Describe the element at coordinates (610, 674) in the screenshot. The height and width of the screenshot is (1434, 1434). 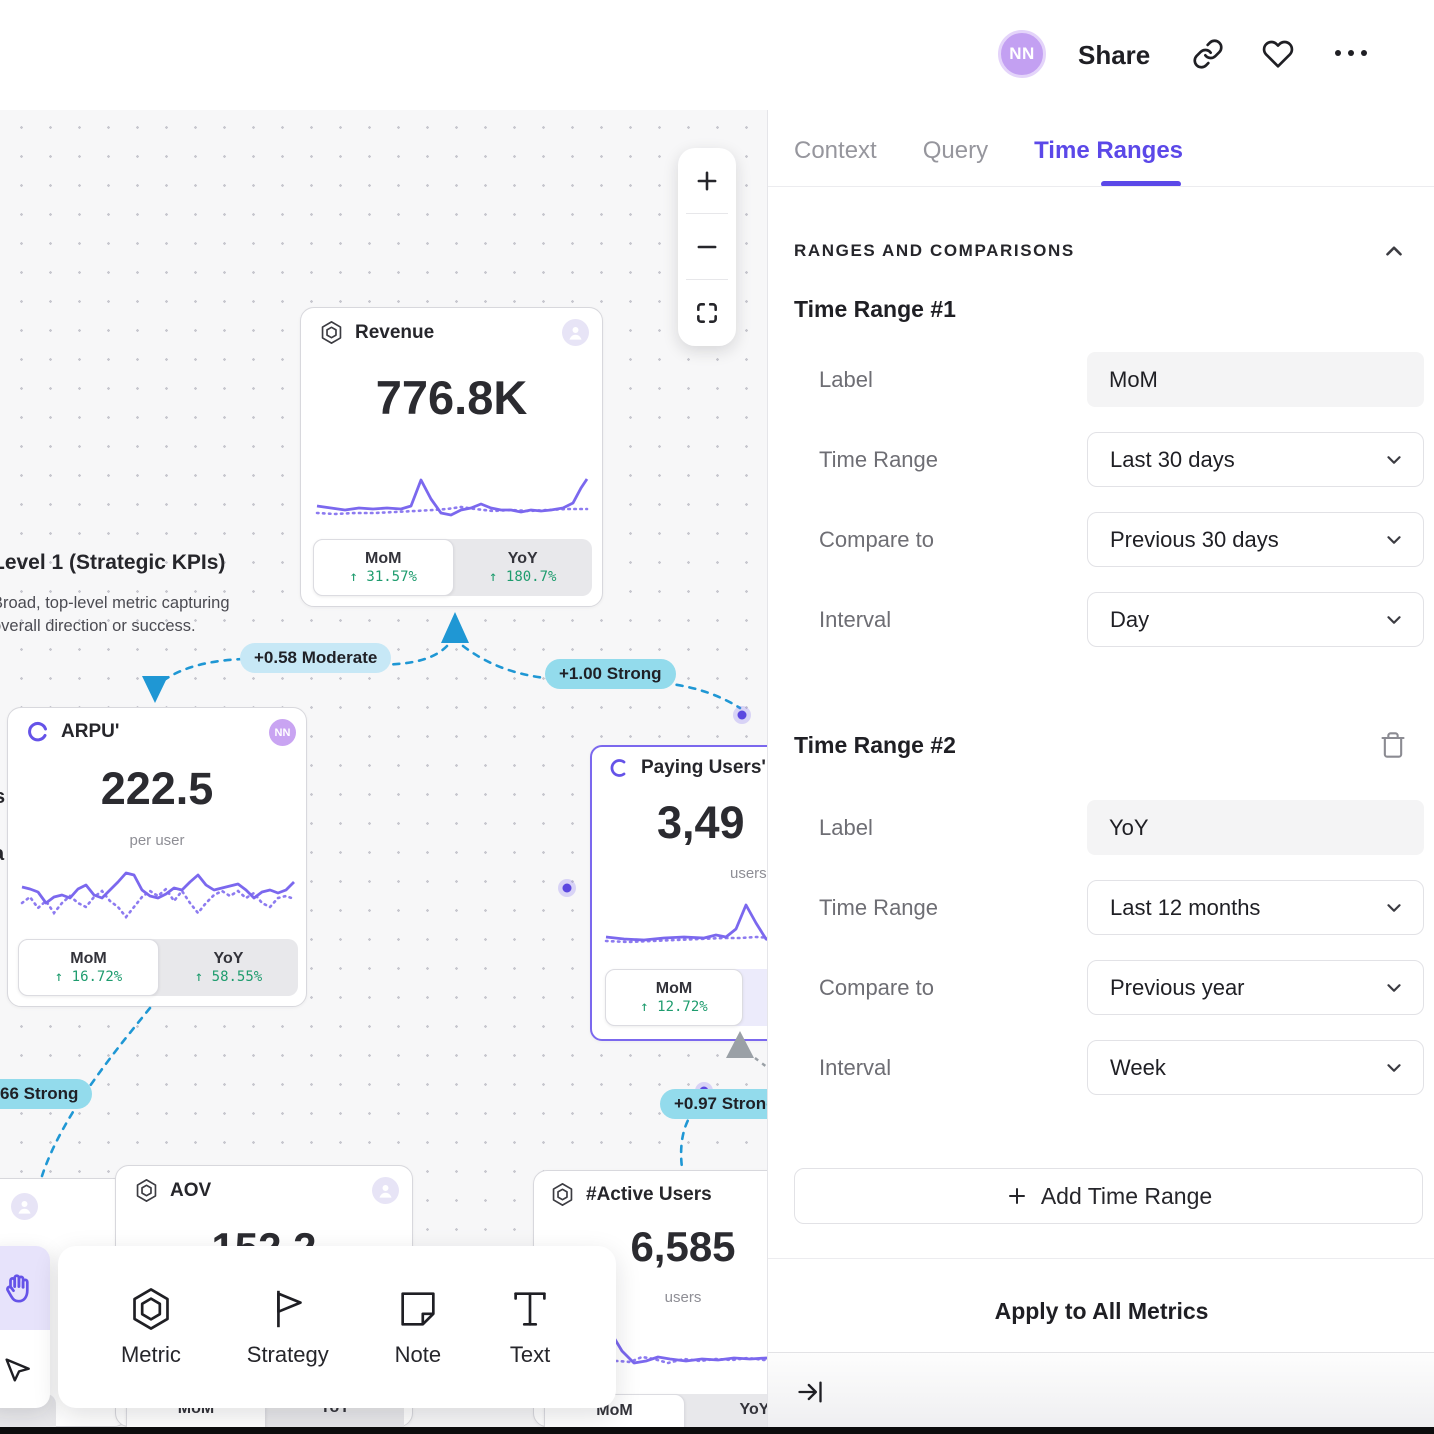
I see `correlation-badge: +1.00 Strong` at that location.